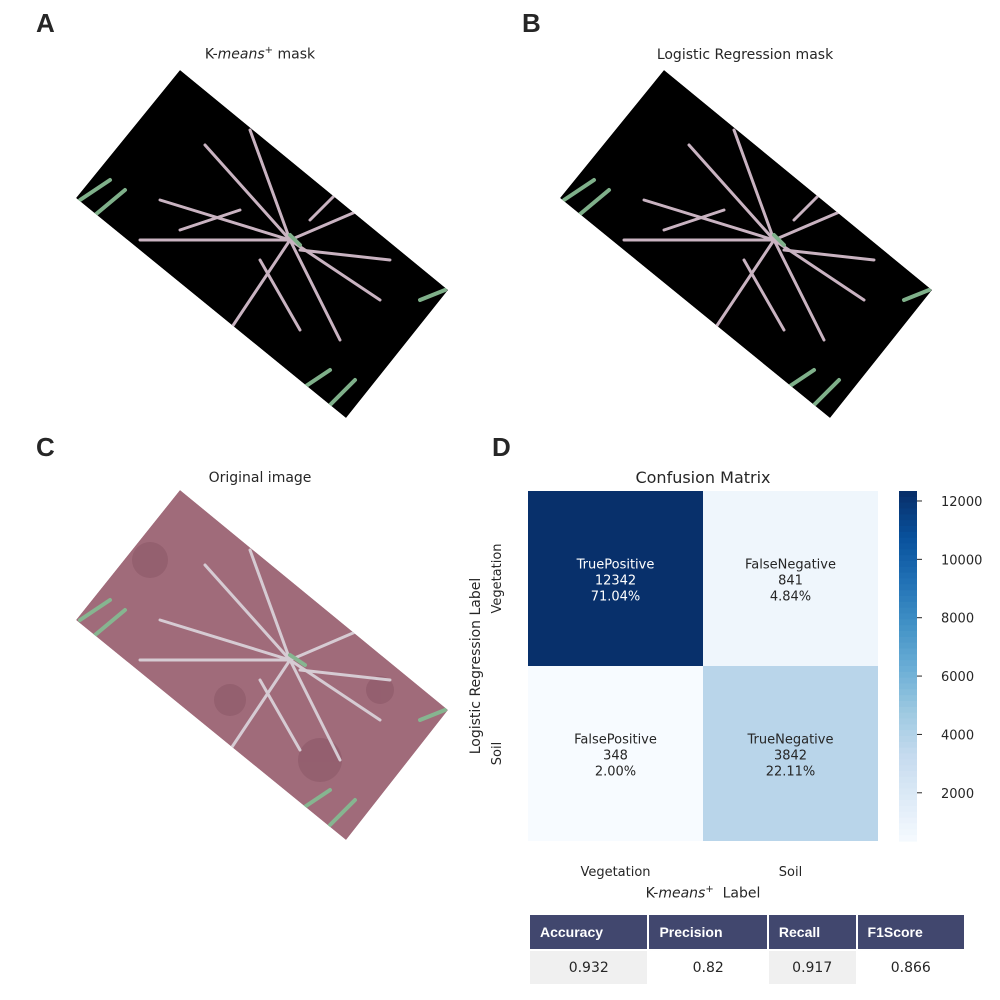  I want to click on metrics-header-f1score: F1Score, so click(910, 932).